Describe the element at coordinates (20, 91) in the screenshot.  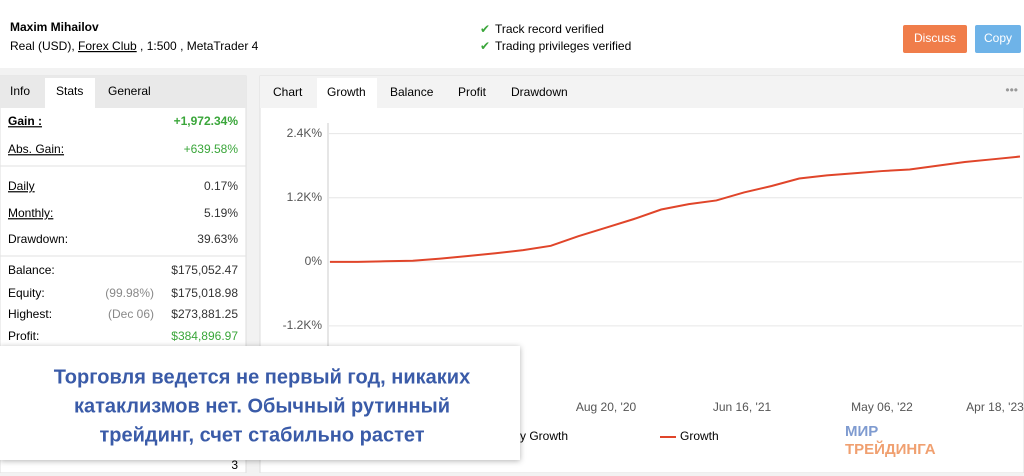
I see `left-tab: Info` at that location.